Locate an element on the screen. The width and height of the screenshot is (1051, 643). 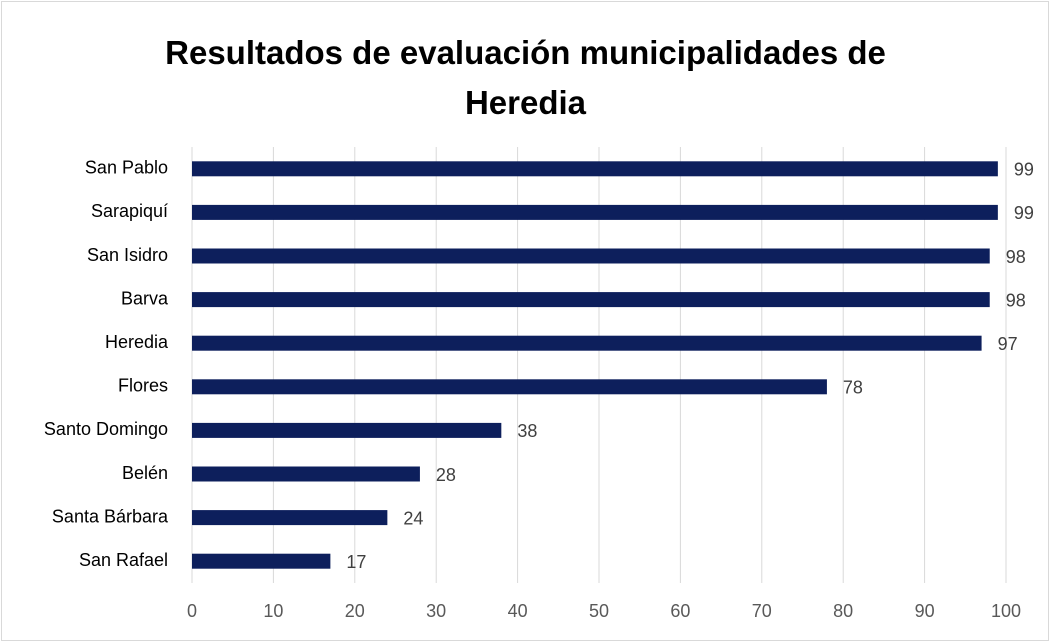
x-tick-label: 20 is located at coordinates (355, 611).